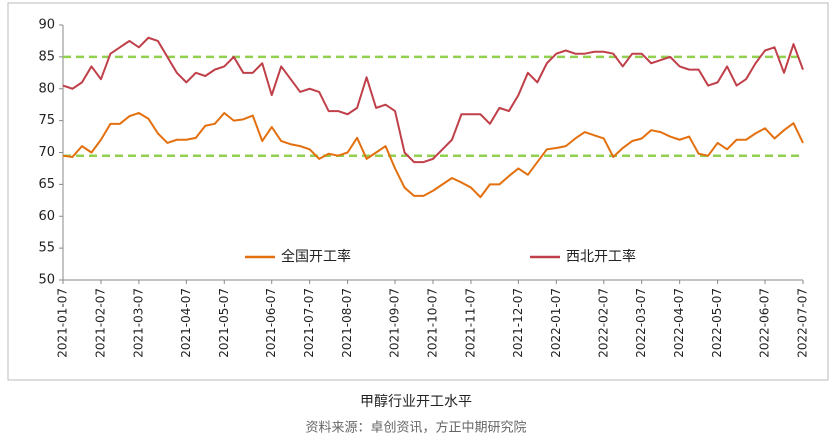 This screenshot has width=833, height=446. Describe the element at coordinates (765, 323) in the screenshot. I see `x-tick-label: 2022-06-07` at that location.